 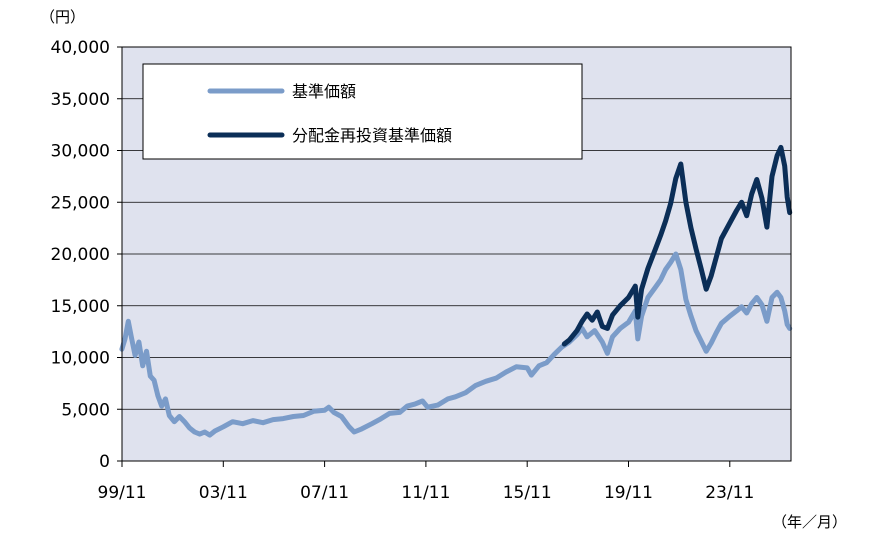 I want to click on y-tick-label: 5,000, so click(x=85, y=410).